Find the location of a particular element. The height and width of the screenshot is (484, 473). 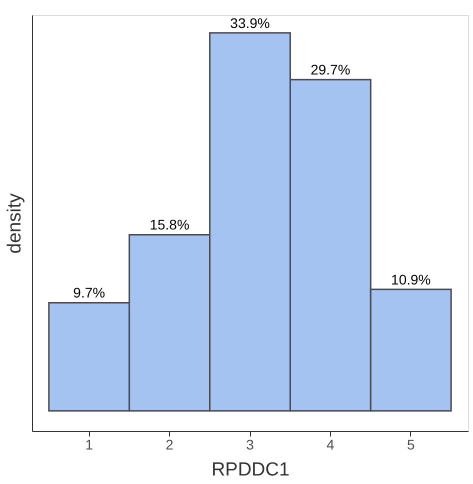

x-axis-title: RPDDC1 is located at coordinates (250, 470).